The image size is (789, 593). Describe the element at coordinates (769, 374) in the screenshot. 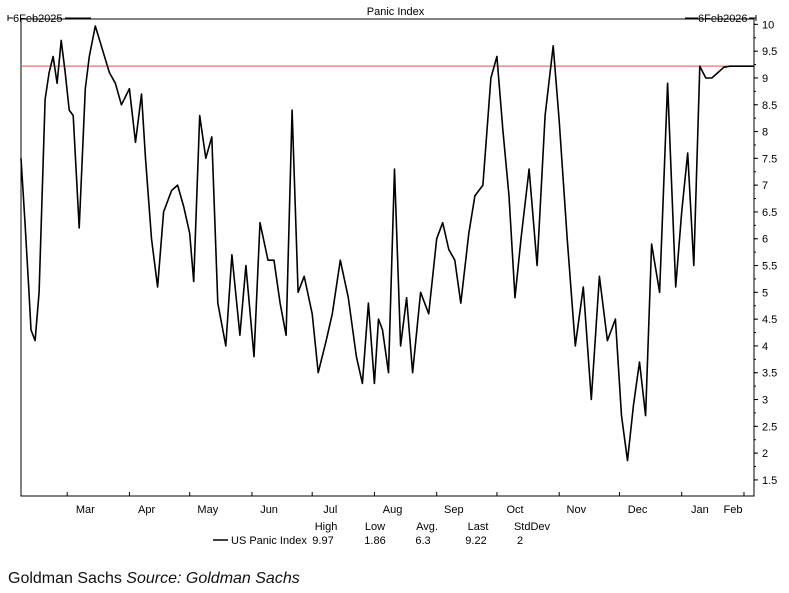

I see `y-tick-label: 3.5` at that location.